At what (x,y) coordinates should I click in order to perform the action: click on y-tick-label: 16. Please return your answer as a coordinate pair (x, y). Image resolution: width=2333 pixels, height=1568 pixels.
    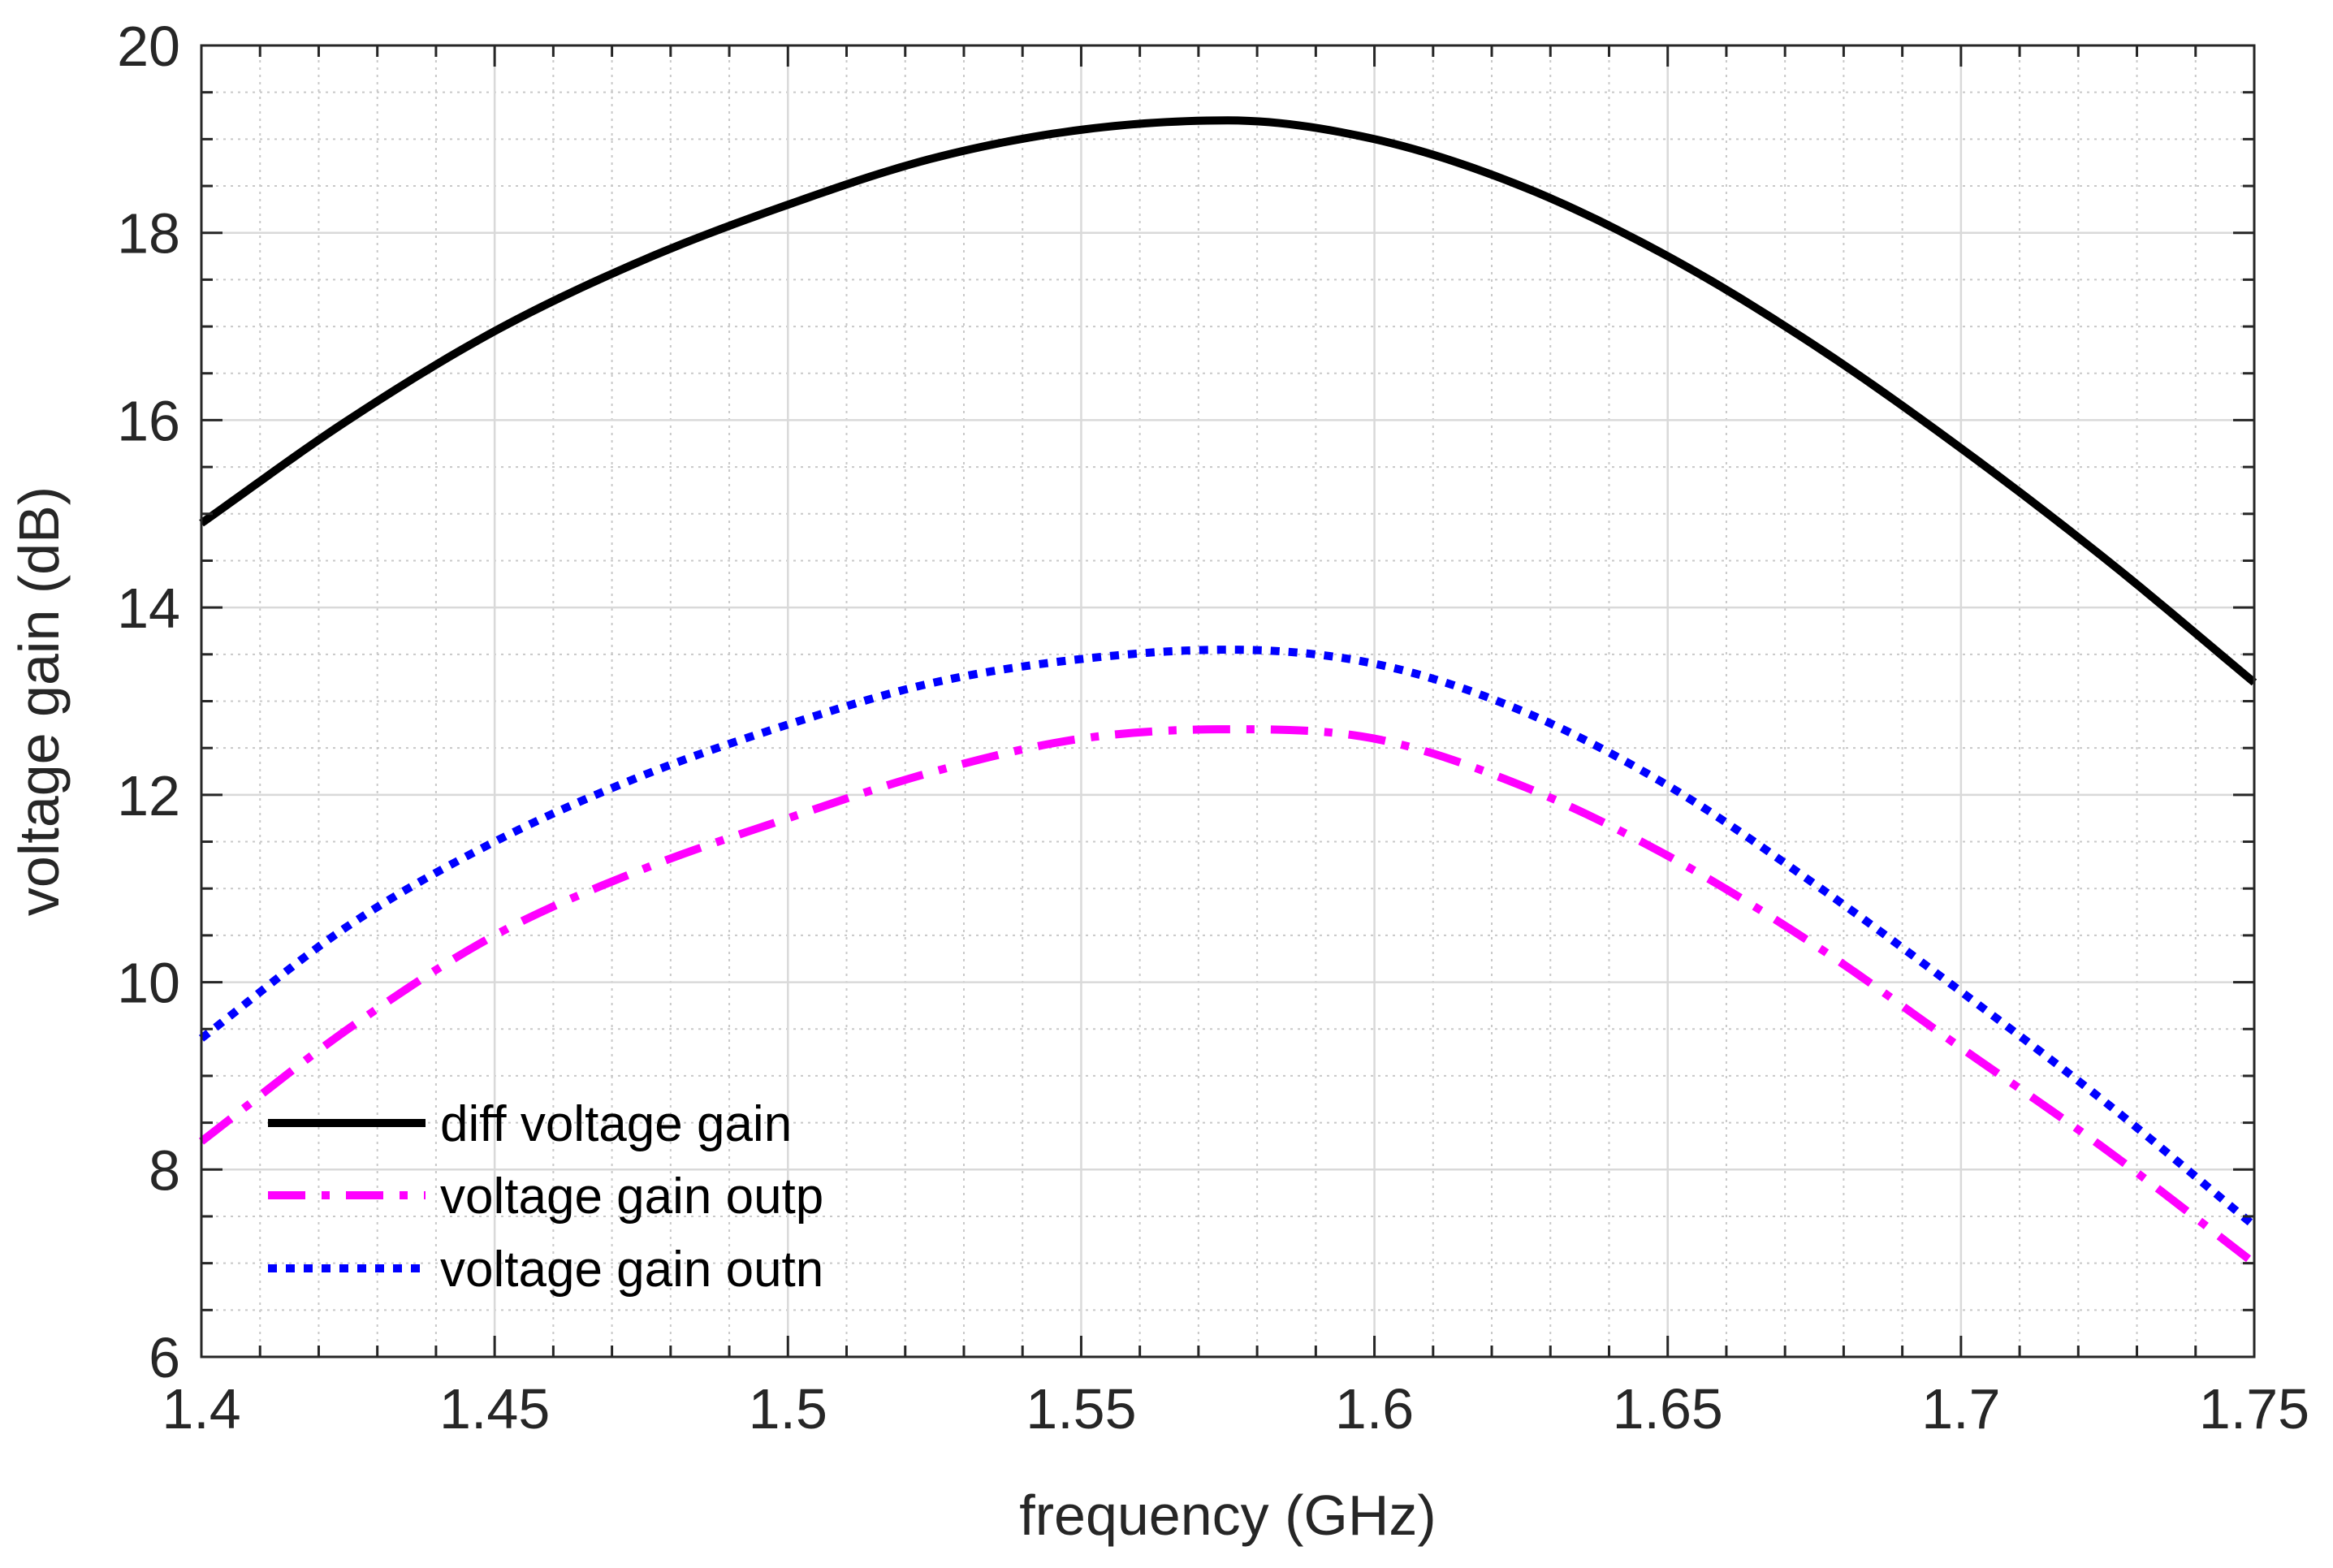
    Looking at the image, I should click on (148, 420).